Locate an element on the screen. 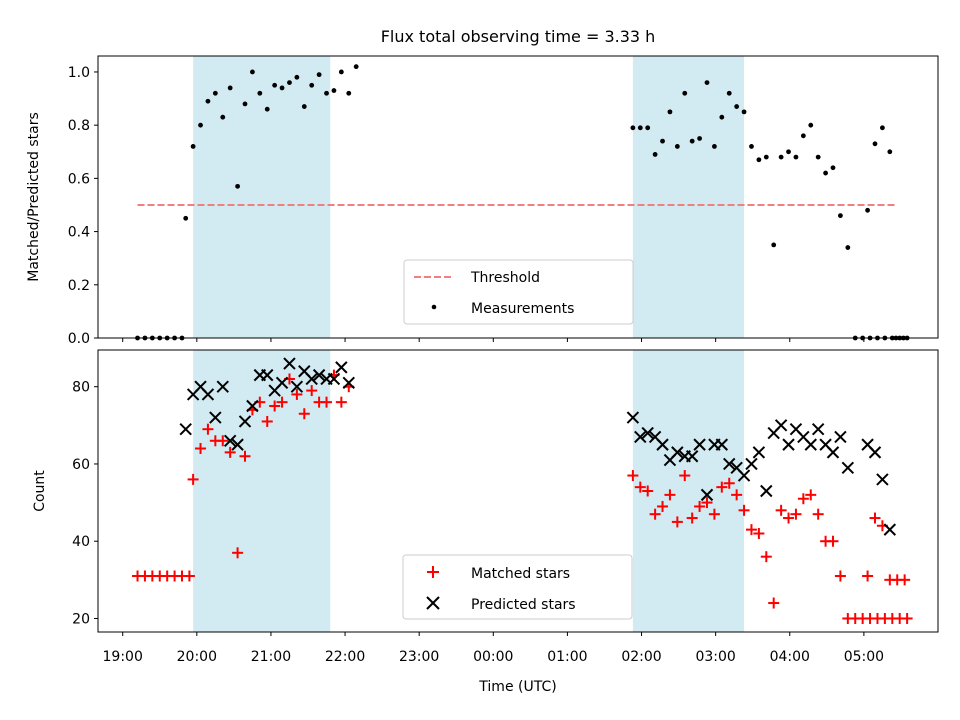  y-tick-label: 60 is located at coordinates (81, 465).